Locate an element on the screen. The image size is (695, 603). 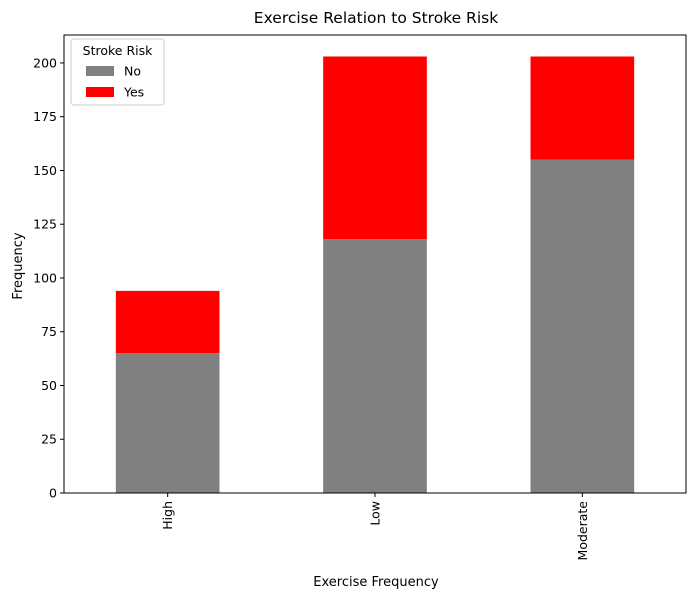
y-tick-label: 0 is located at coordinates (53, 493).